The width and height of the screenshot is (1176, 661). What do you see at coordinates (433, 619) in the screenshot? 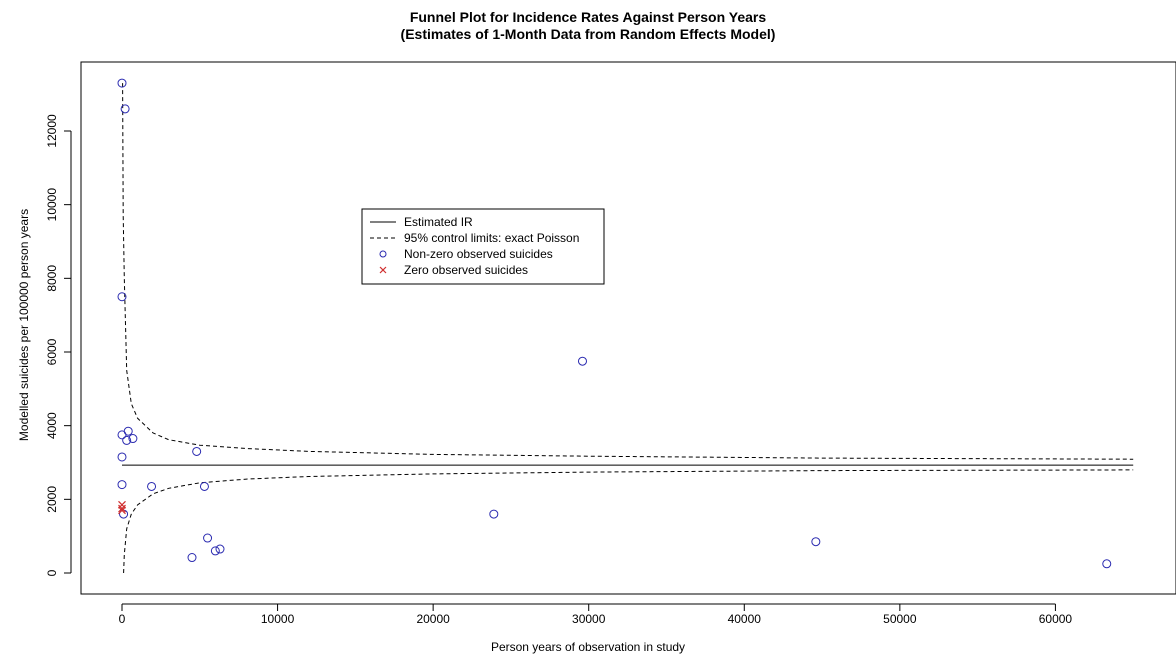
I see `x-tick-label: 20000` at bounding box center [433, 619].